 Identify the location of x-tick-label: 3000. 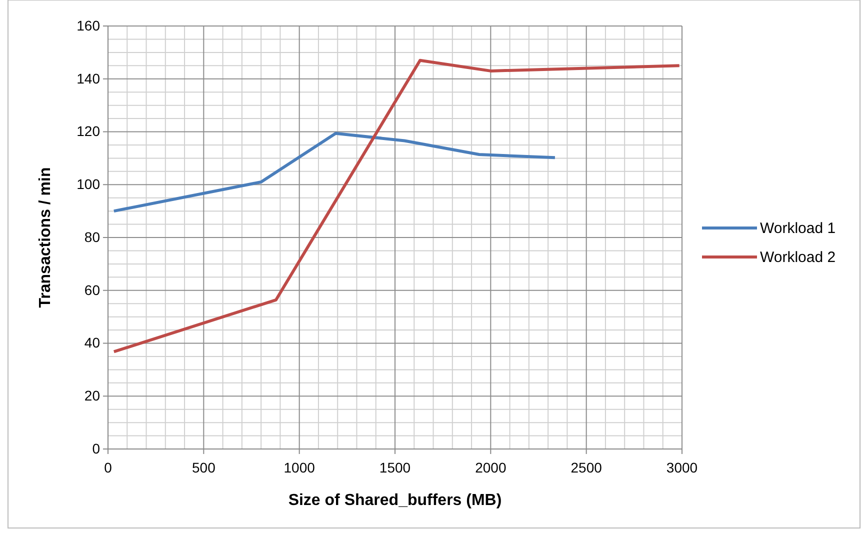
(682, 467).